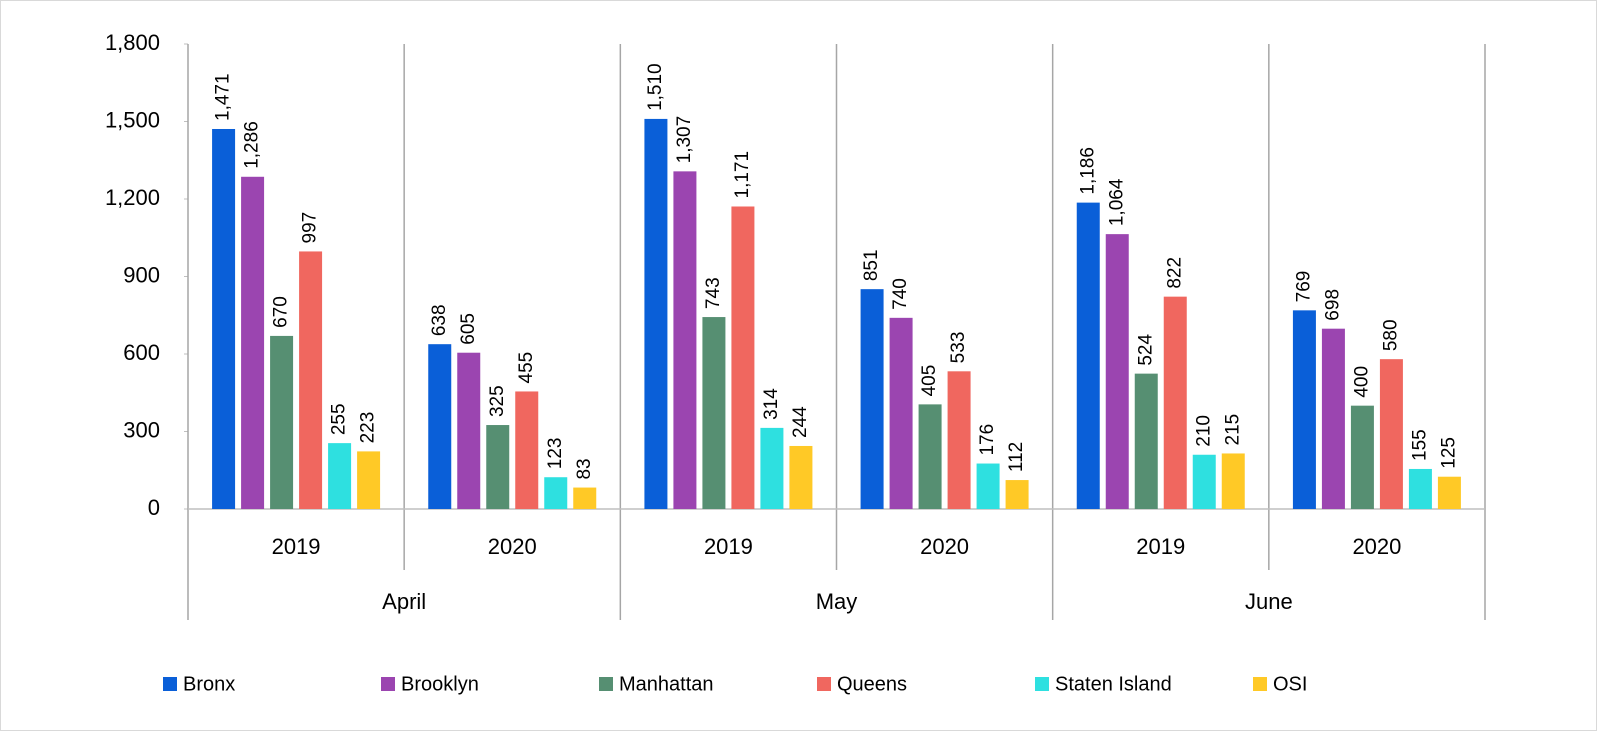 The width and height of the screenshot is (1597, 736). What do you see at coordinates (684, 140) in the screenshot?
I see `data-label: 1,307` at bounding box center [684, 140].